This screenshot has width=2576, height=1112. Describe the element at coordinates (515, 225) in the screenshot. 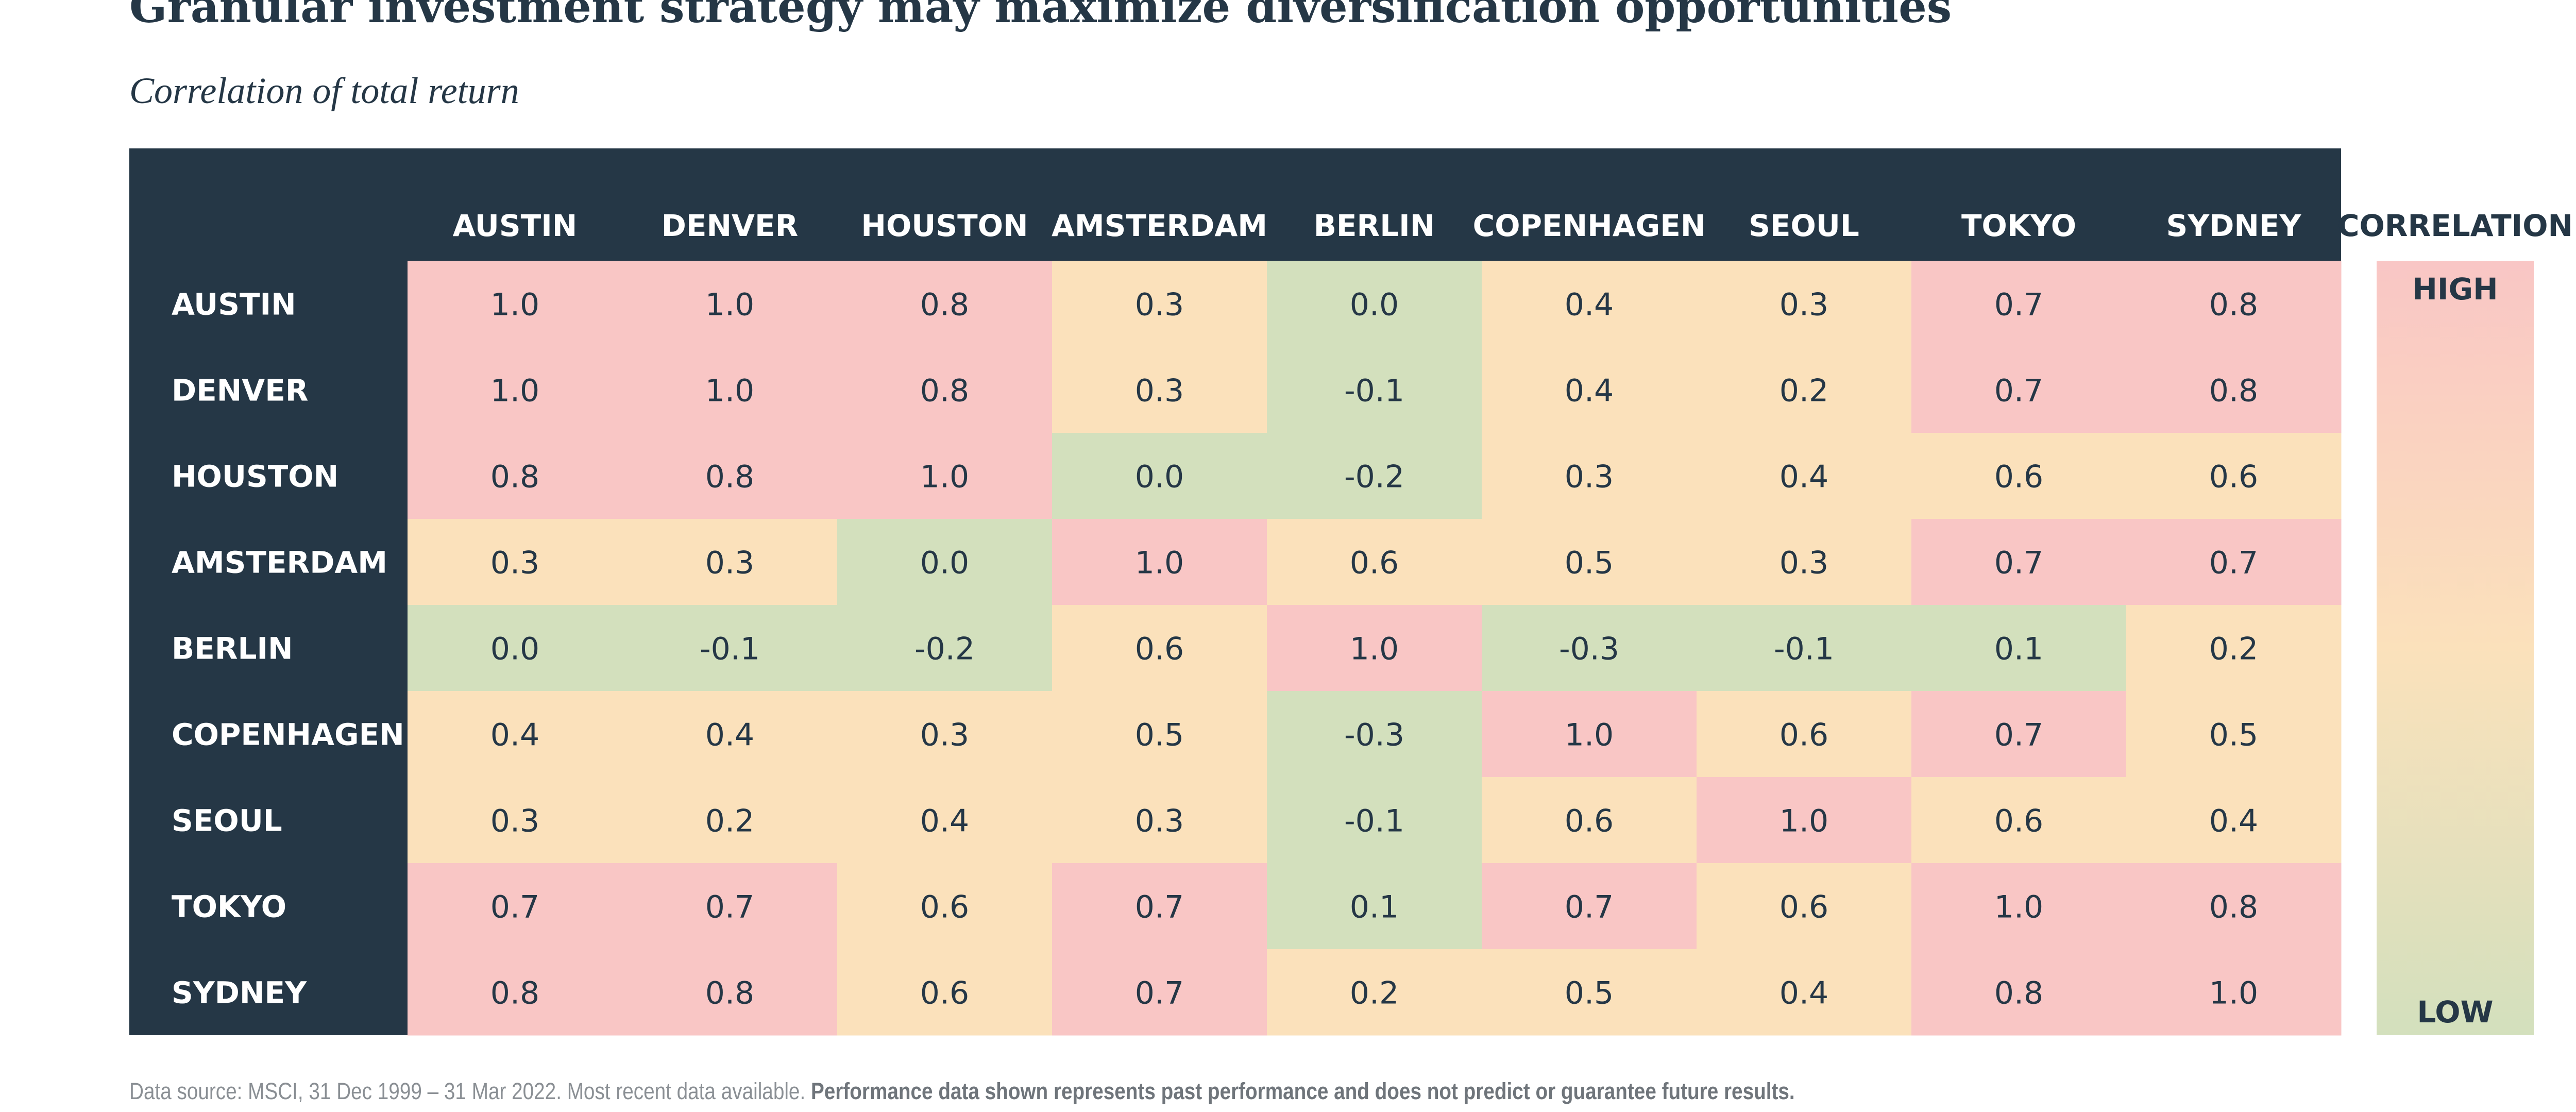

I see `column-header: AUSTIN` at that location.